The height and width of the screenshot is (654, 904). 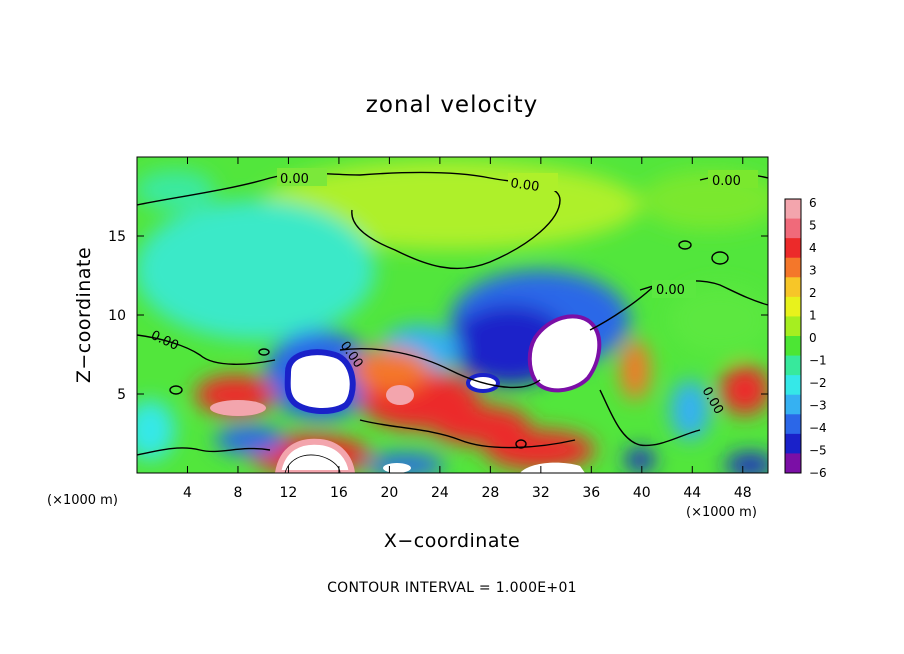 What do you see at coordinates (818, 428) in the screenshot?
I see `colorbar-tick-label: −4` at bounding box center [818, 428].